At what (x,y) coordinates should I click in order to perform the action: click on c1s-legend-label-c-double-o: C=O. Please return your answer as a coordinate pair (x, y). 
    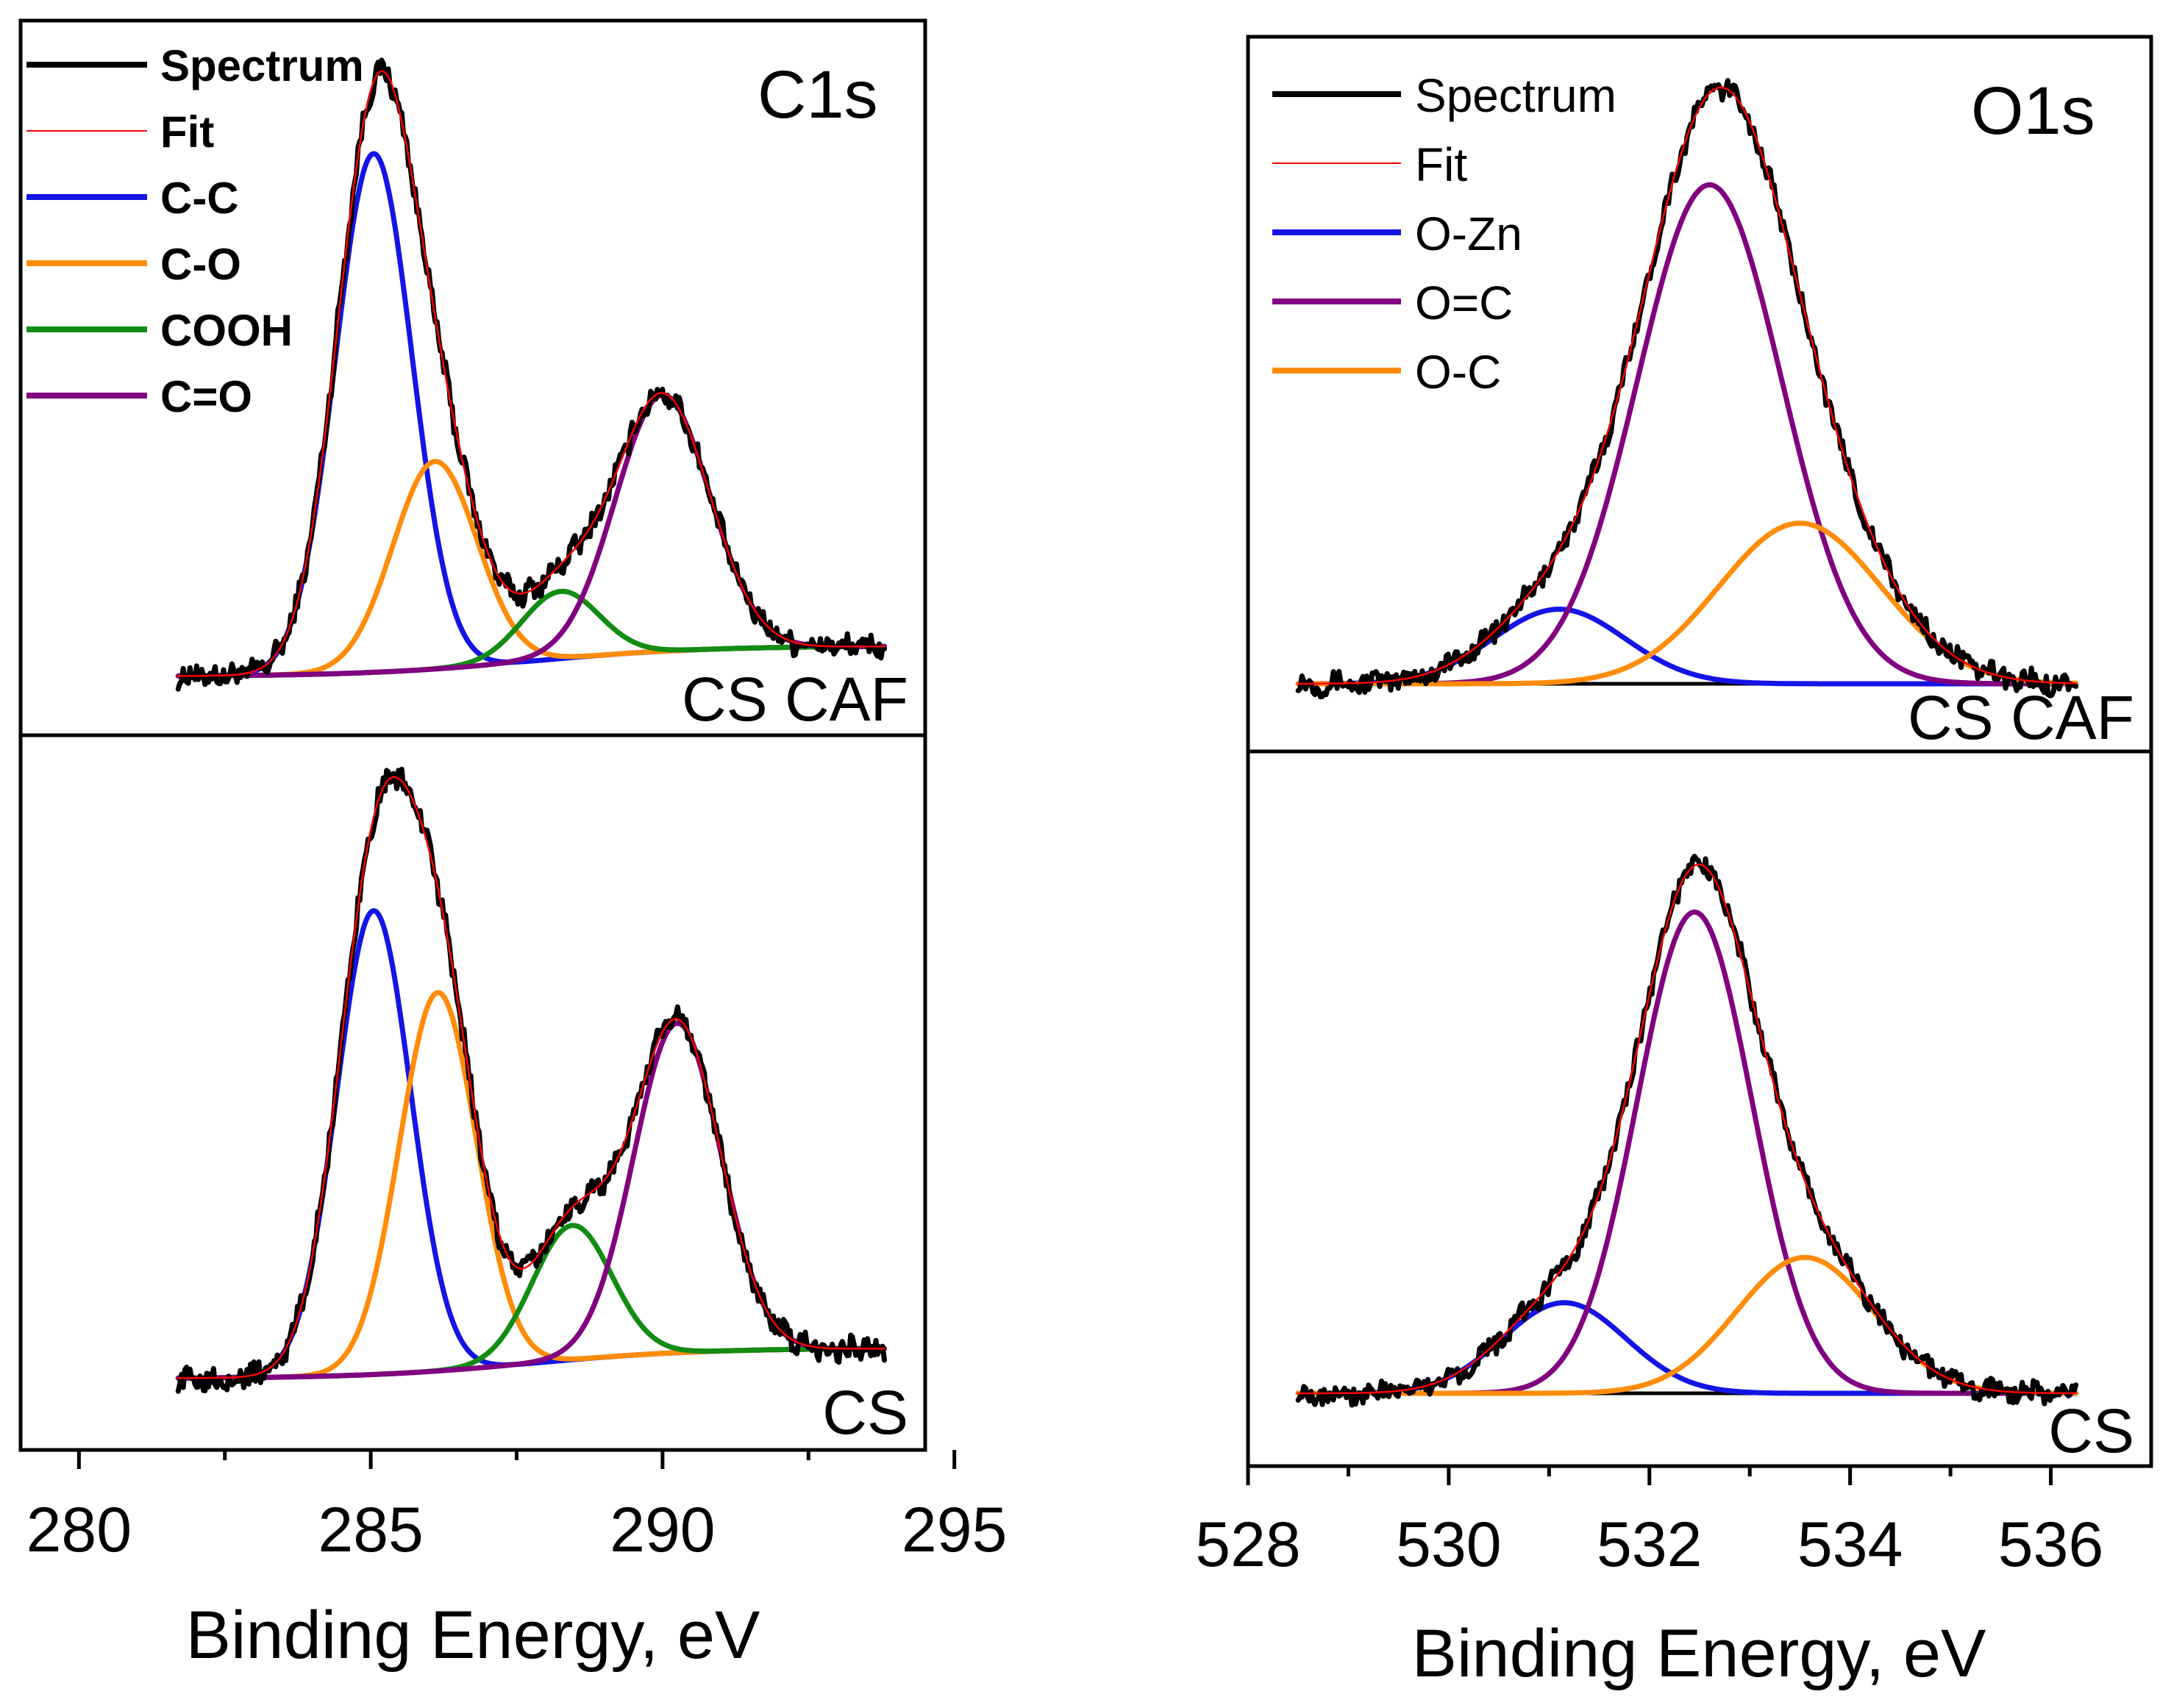
    Looking at the image, I should click on (206, 396).